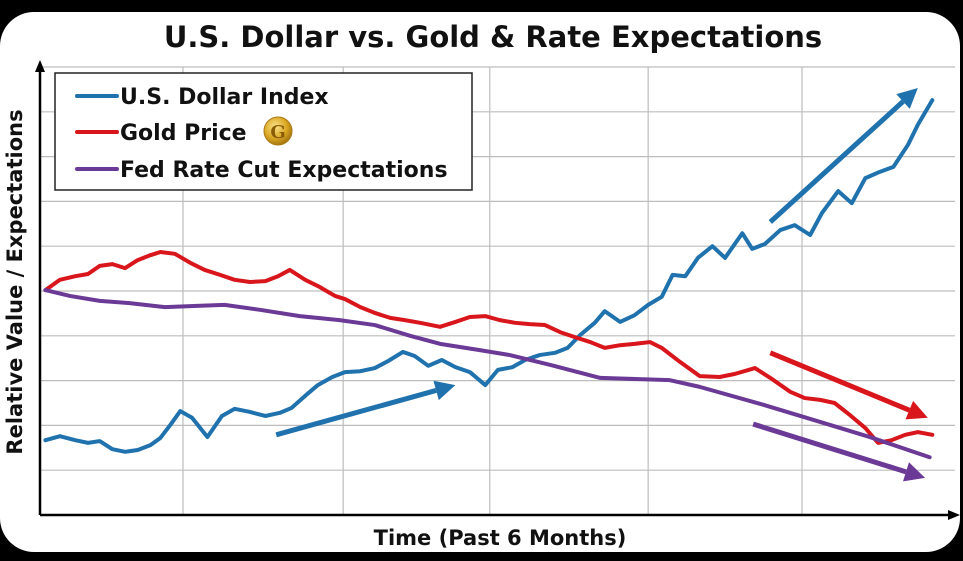 The width and height of the screenshot is (963, 561). I want to click on gold-coin-icon: G, so click(278, 131).